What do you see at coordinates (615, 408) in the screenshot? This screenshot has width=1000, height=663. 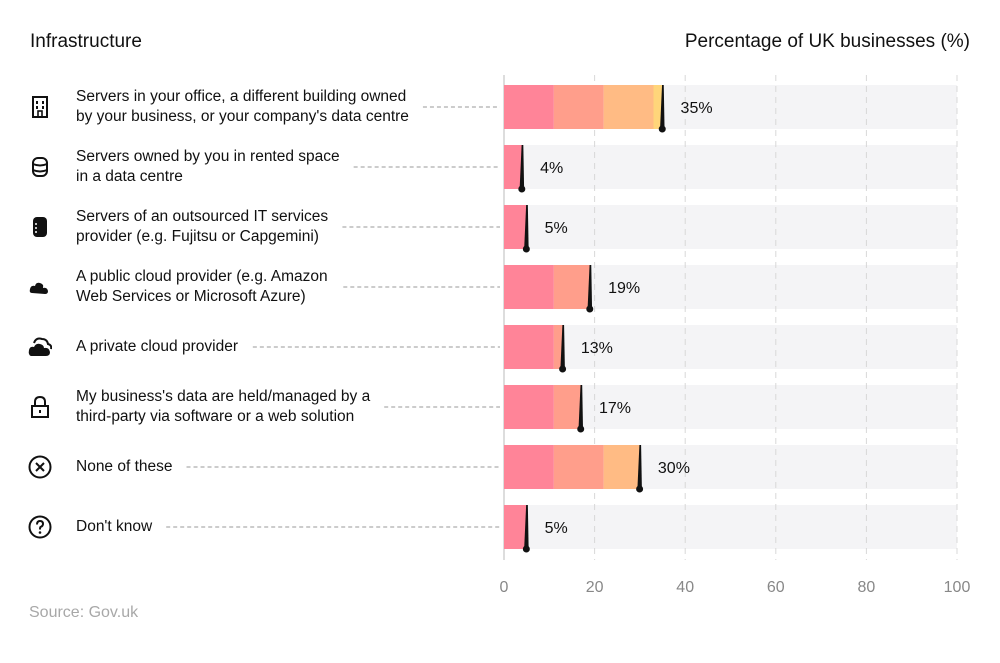 I see `data-label: 17%` at bounding box center [615, 408].